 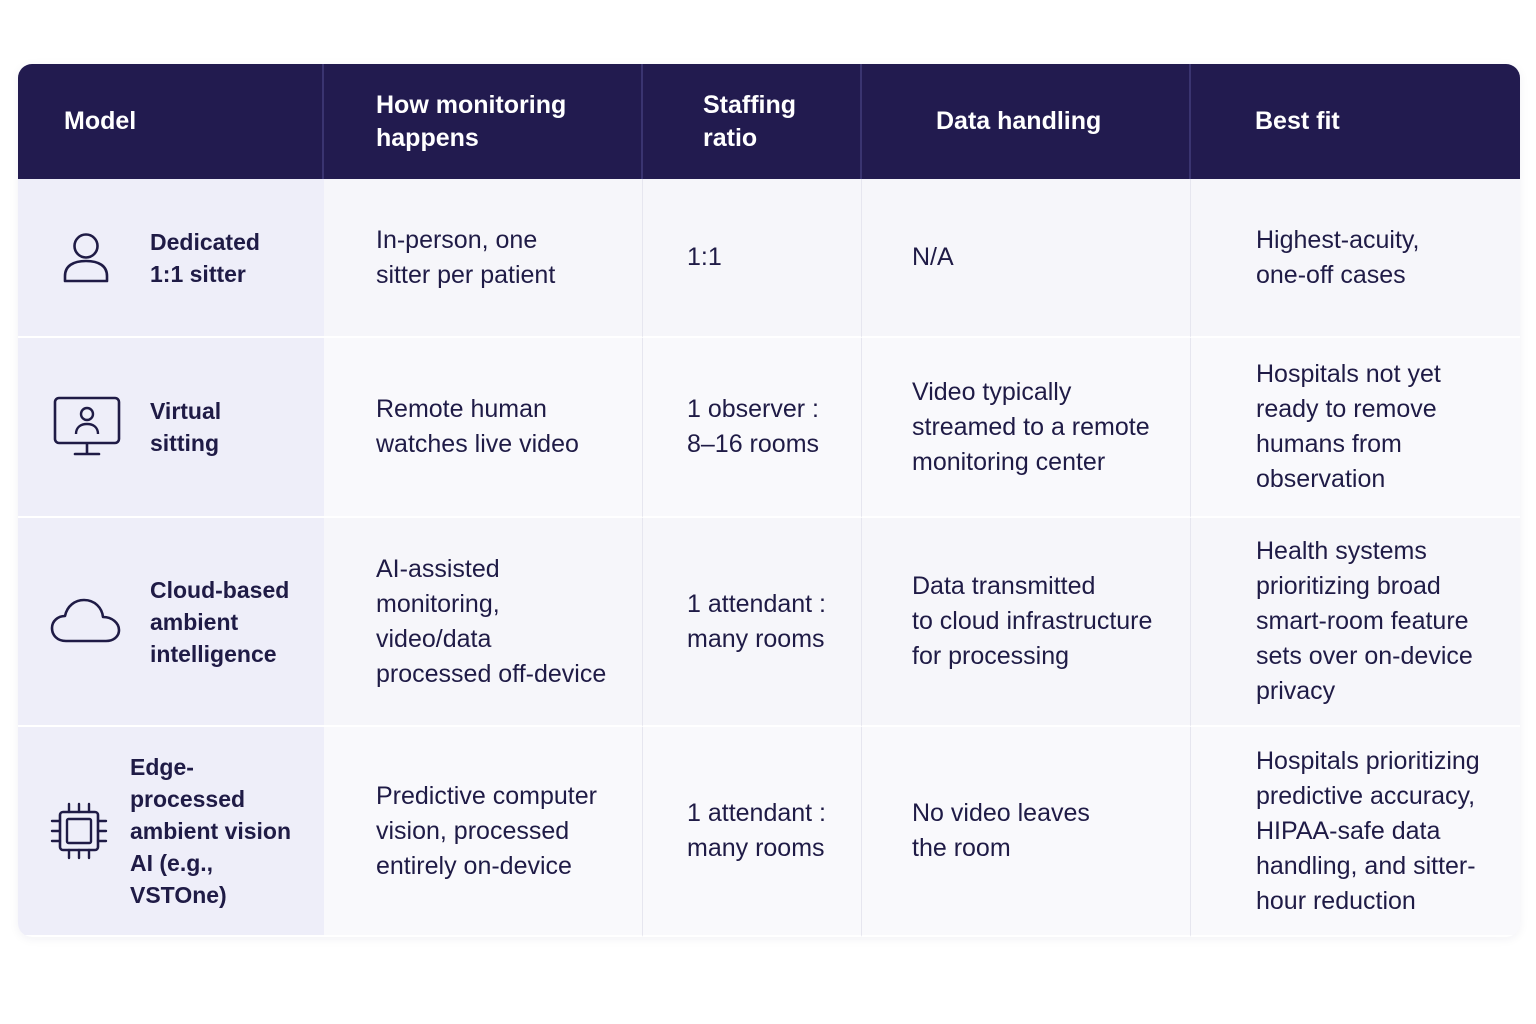 What do you see at coordinates (1019, 121) in the screenshot?
I see `header-data-label: Data handling` at bounding box center [1019, 121].